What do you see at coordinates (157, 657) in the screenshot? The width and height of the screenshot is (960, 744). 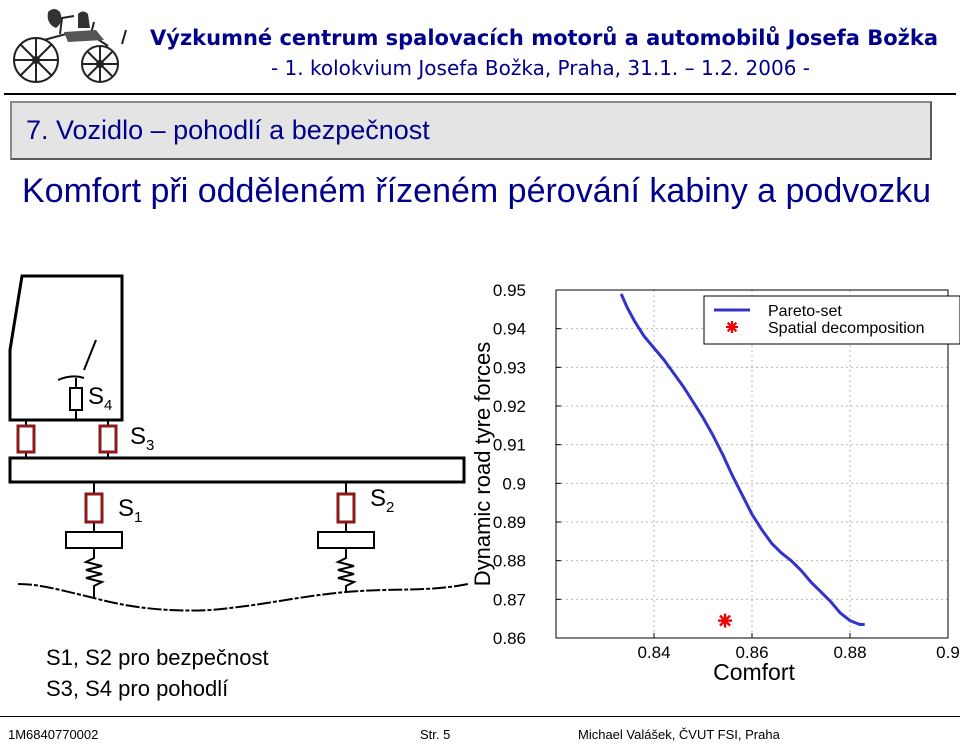 I see `legend-safety: S1, S2 pro bezpečnost` at bounding box center [157, 657].